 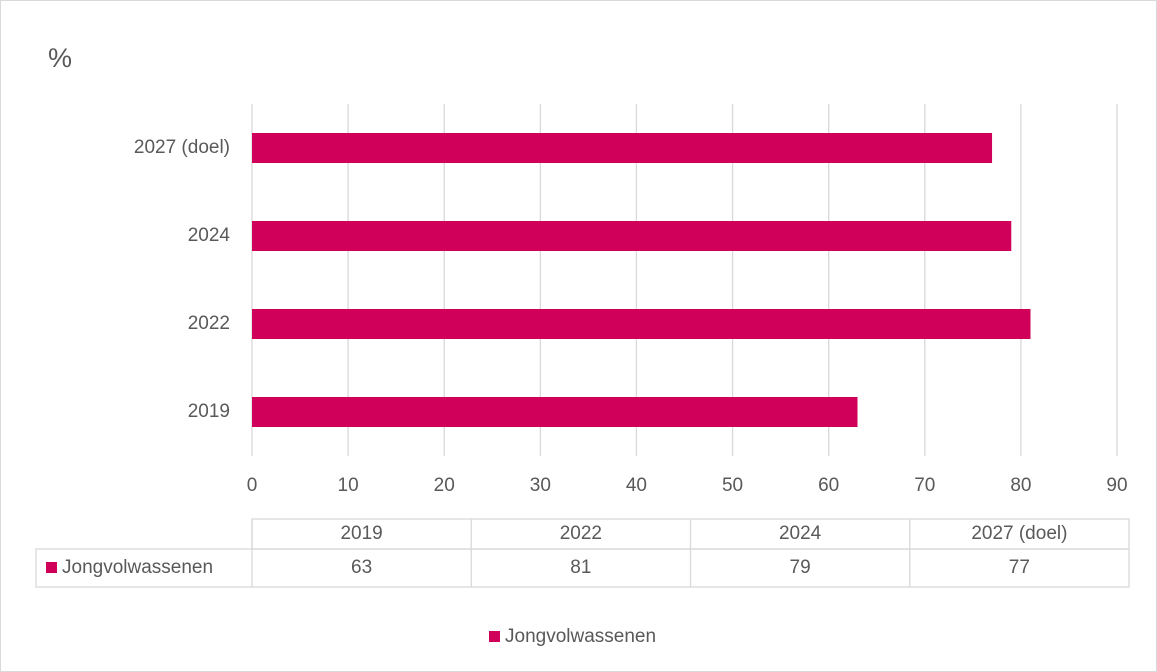 What do you see at coordinates (1020, 485) in the screenshot?
I see `x-tick-label: 80` at bounding box center [1020, 485].